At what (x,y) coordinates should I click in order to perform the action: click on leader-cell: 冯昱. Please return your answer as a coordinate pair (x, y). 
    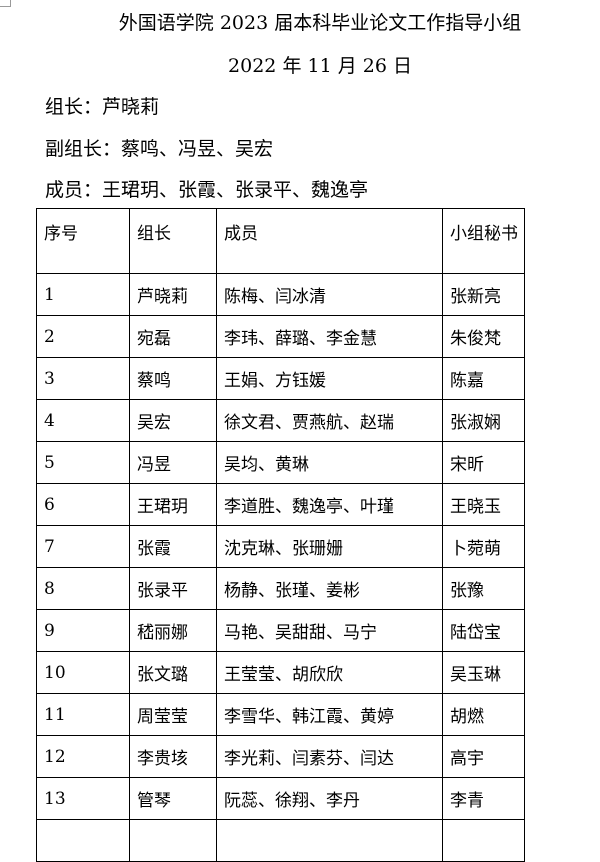
    Looking at the image, I should click on (173, 462).